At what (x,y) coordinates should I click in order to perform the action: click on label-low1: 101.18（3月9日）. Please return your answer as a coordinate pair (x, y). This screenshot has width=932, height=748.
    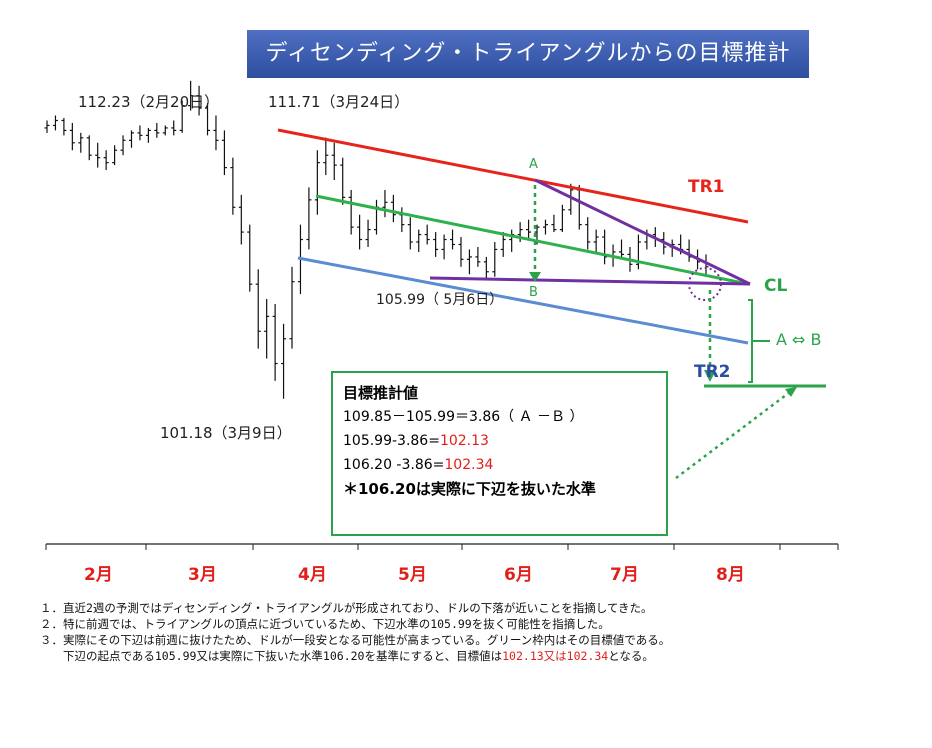
    Looking at the image, I should click on (226, 433).